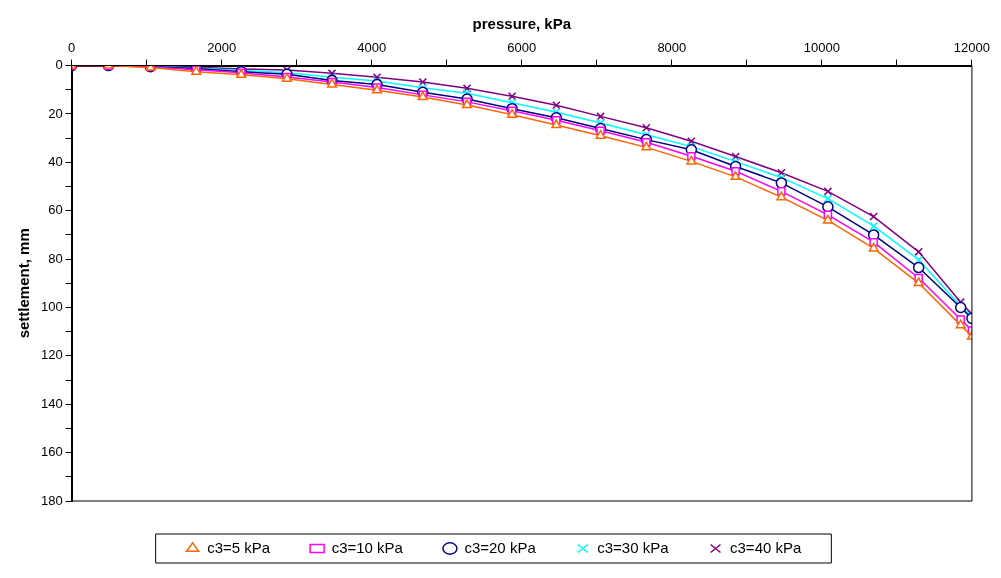 This screenshot has width=1001, height=578. I want to click on legend-label: c3=30 kPa, so click(633, 547).